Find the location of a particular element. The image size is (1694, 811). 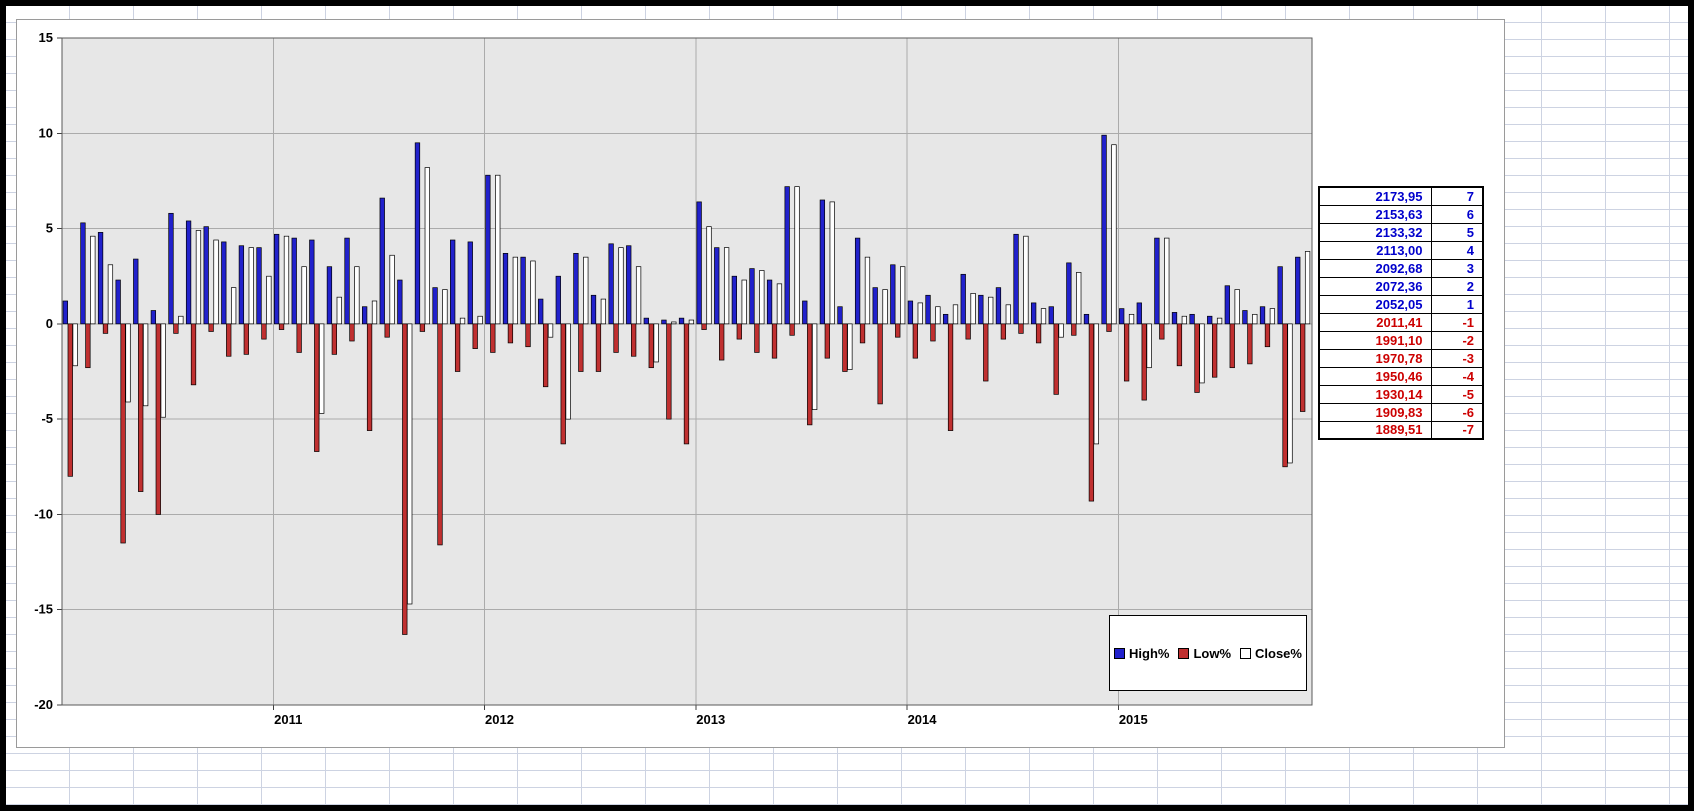

level-cell: -7 is located at coordinates (1457, 430).